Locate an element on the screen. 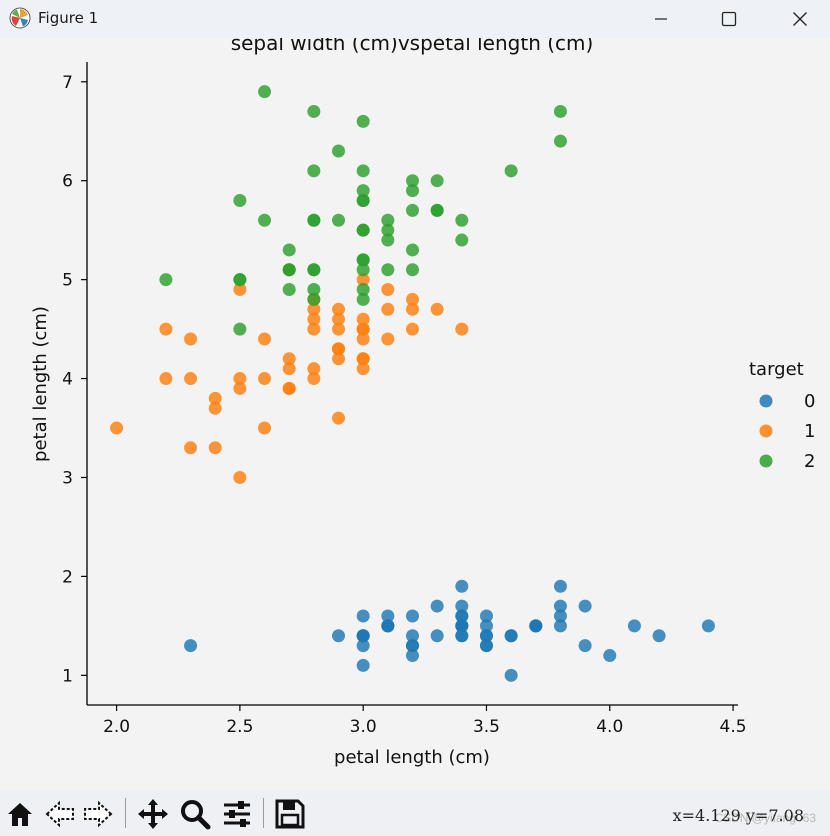 Image resolution: width=830 pixels, height=836 pixels. matplotlib-app-icon is located at coordinates (20, 18).